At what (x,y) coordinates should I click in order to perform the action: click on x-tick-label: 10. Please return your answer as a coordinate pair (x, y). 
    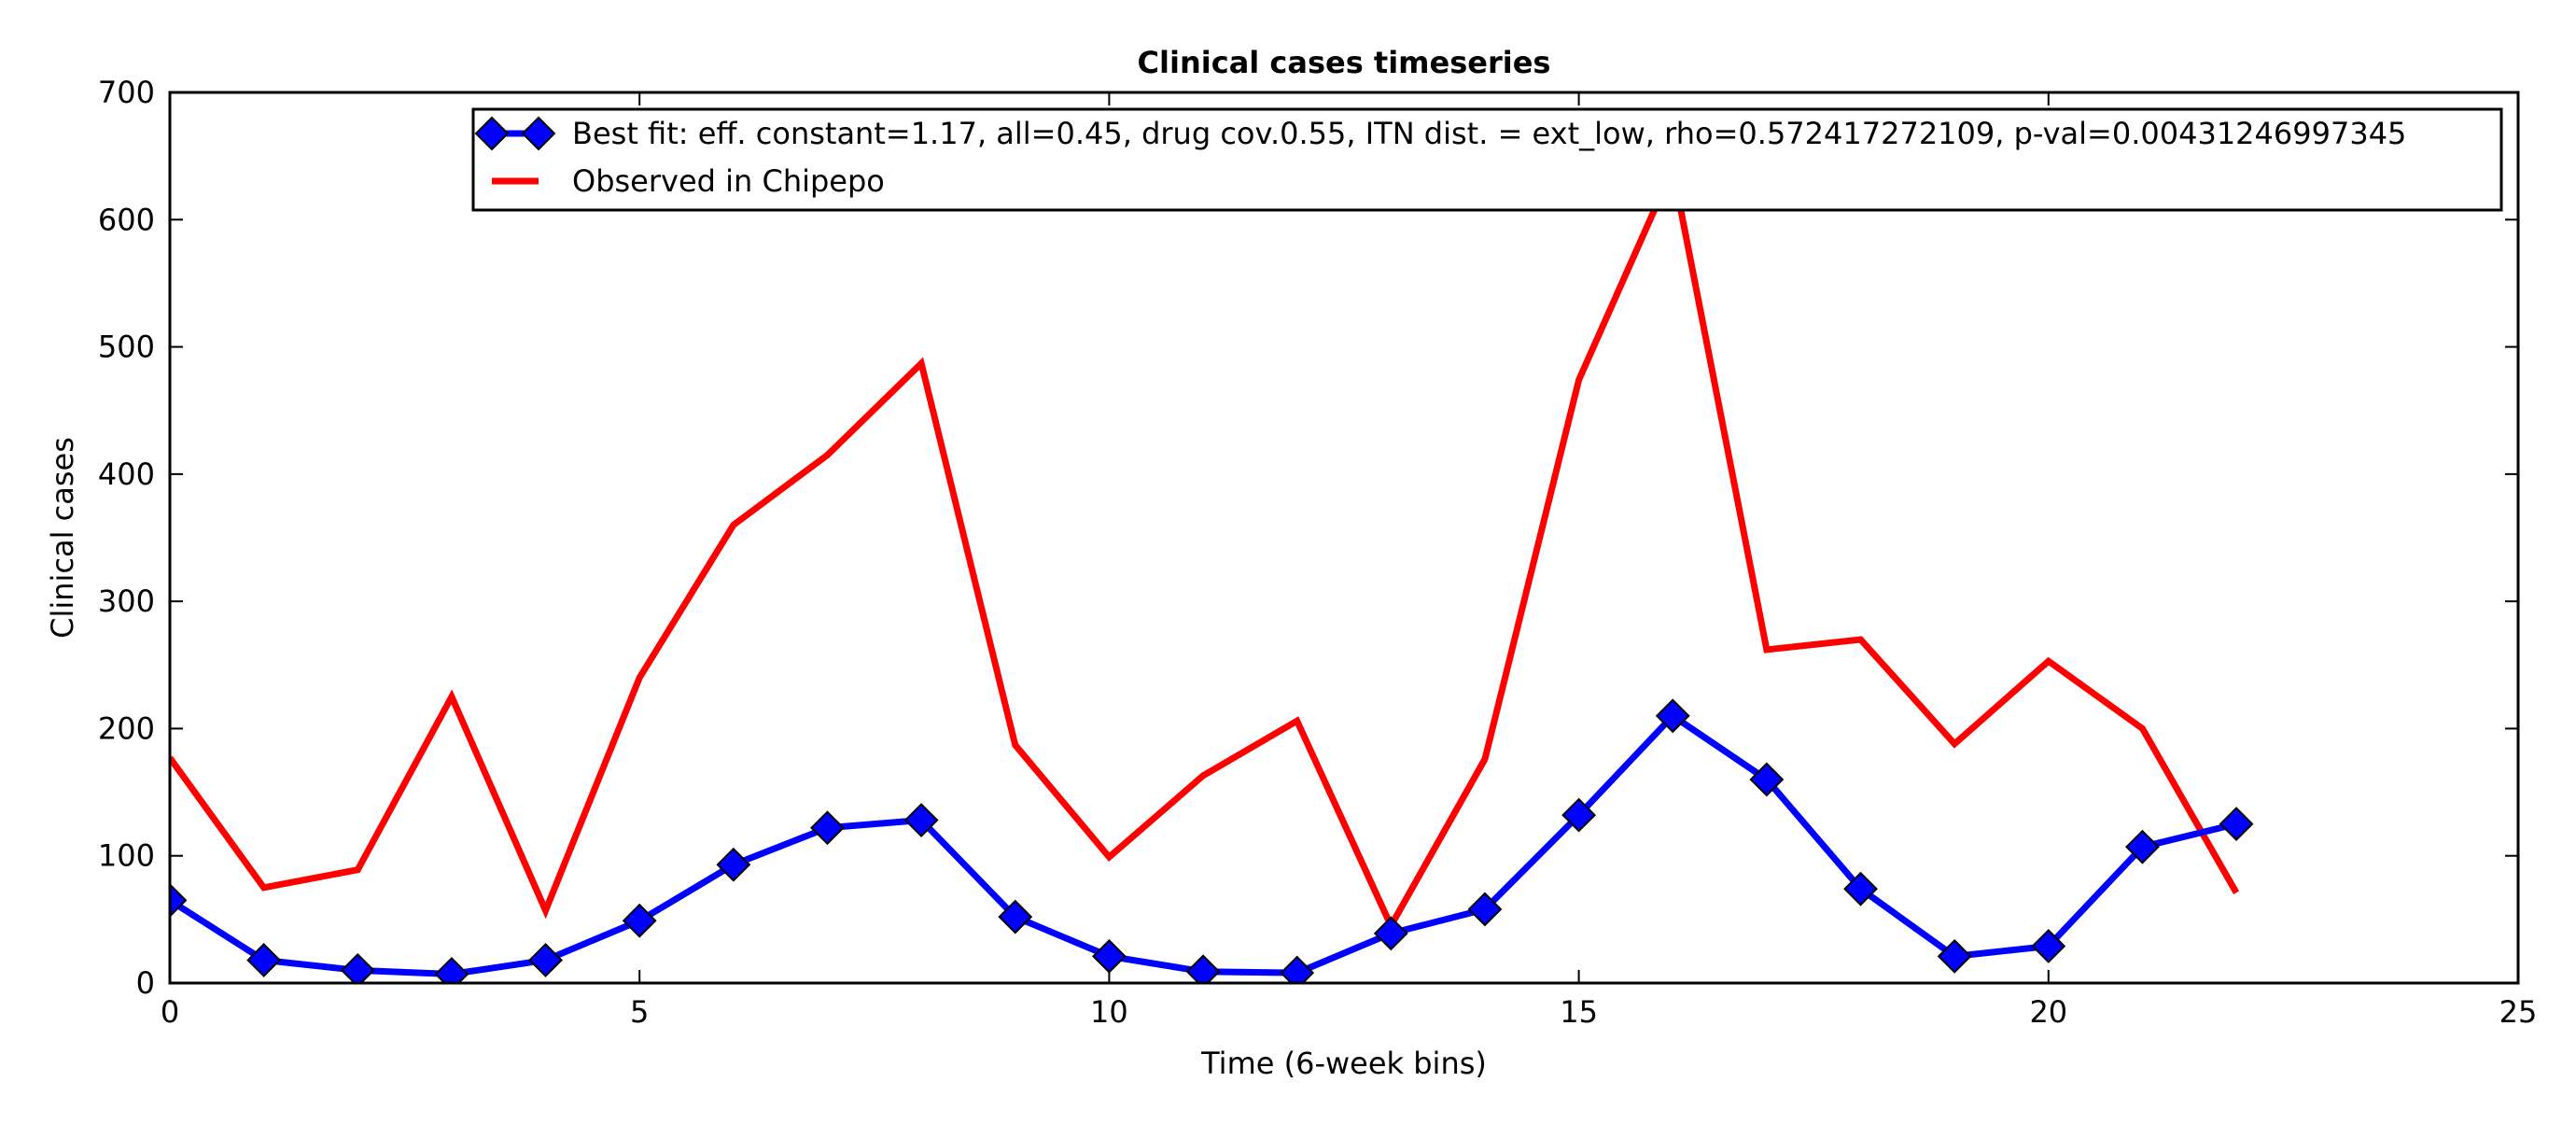
    Looking at the image, I should click on (1109, 1012).